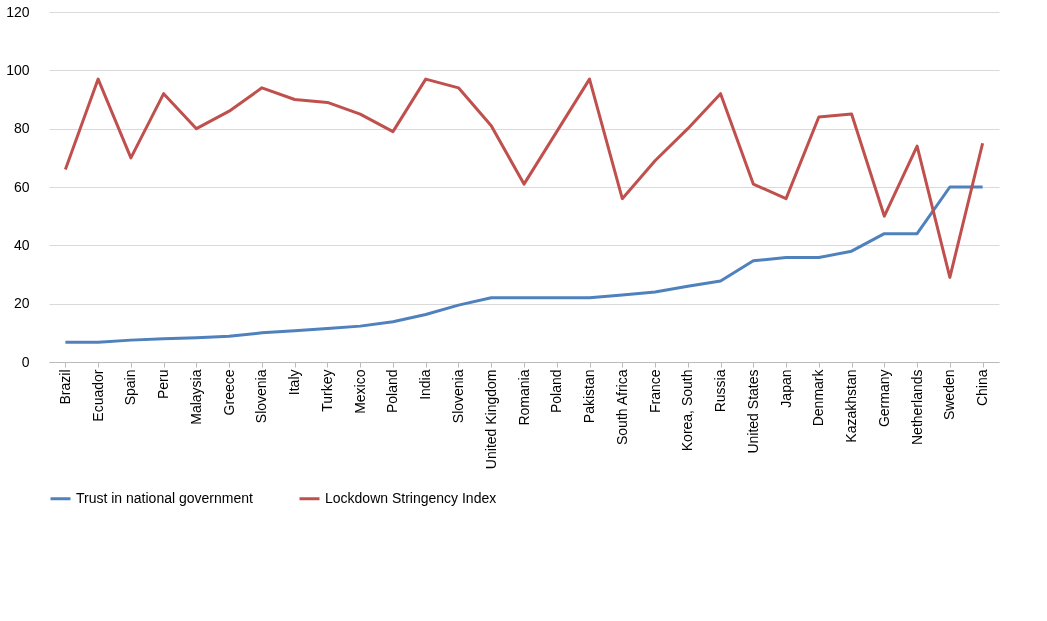 The image size is (1047, 621). I want to click on legend-label: Trust in national government, so click(165, 497).